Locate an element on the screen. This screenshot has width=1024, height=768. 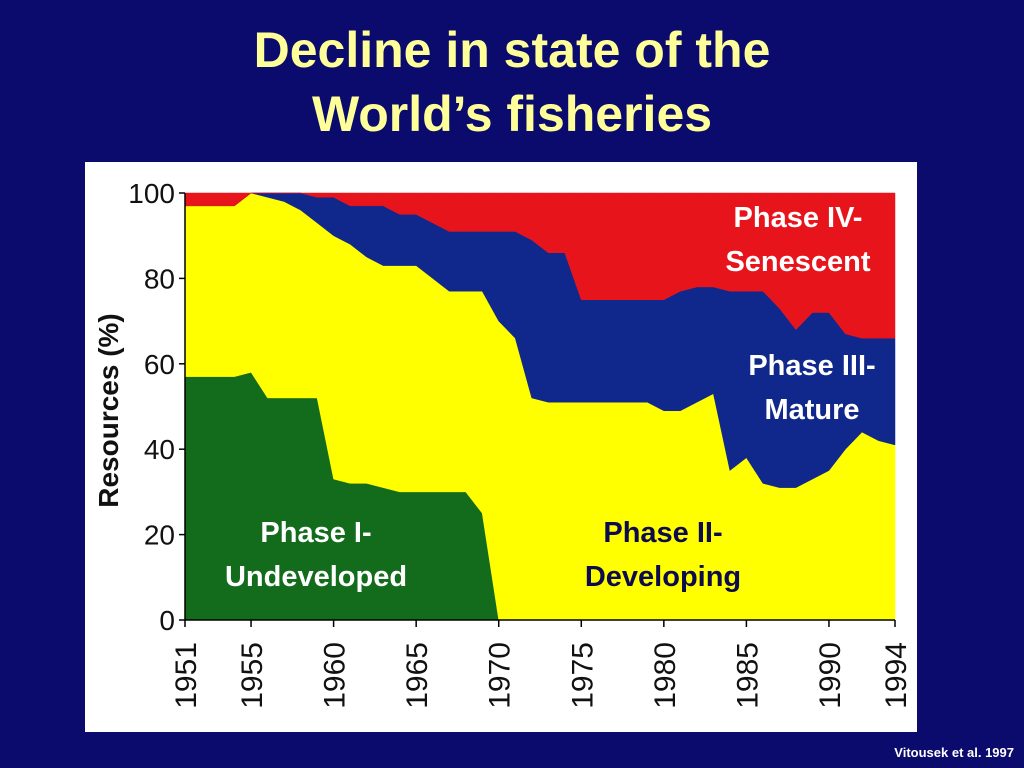
y-tick-label: 20 is located at coordinates (159, 535).